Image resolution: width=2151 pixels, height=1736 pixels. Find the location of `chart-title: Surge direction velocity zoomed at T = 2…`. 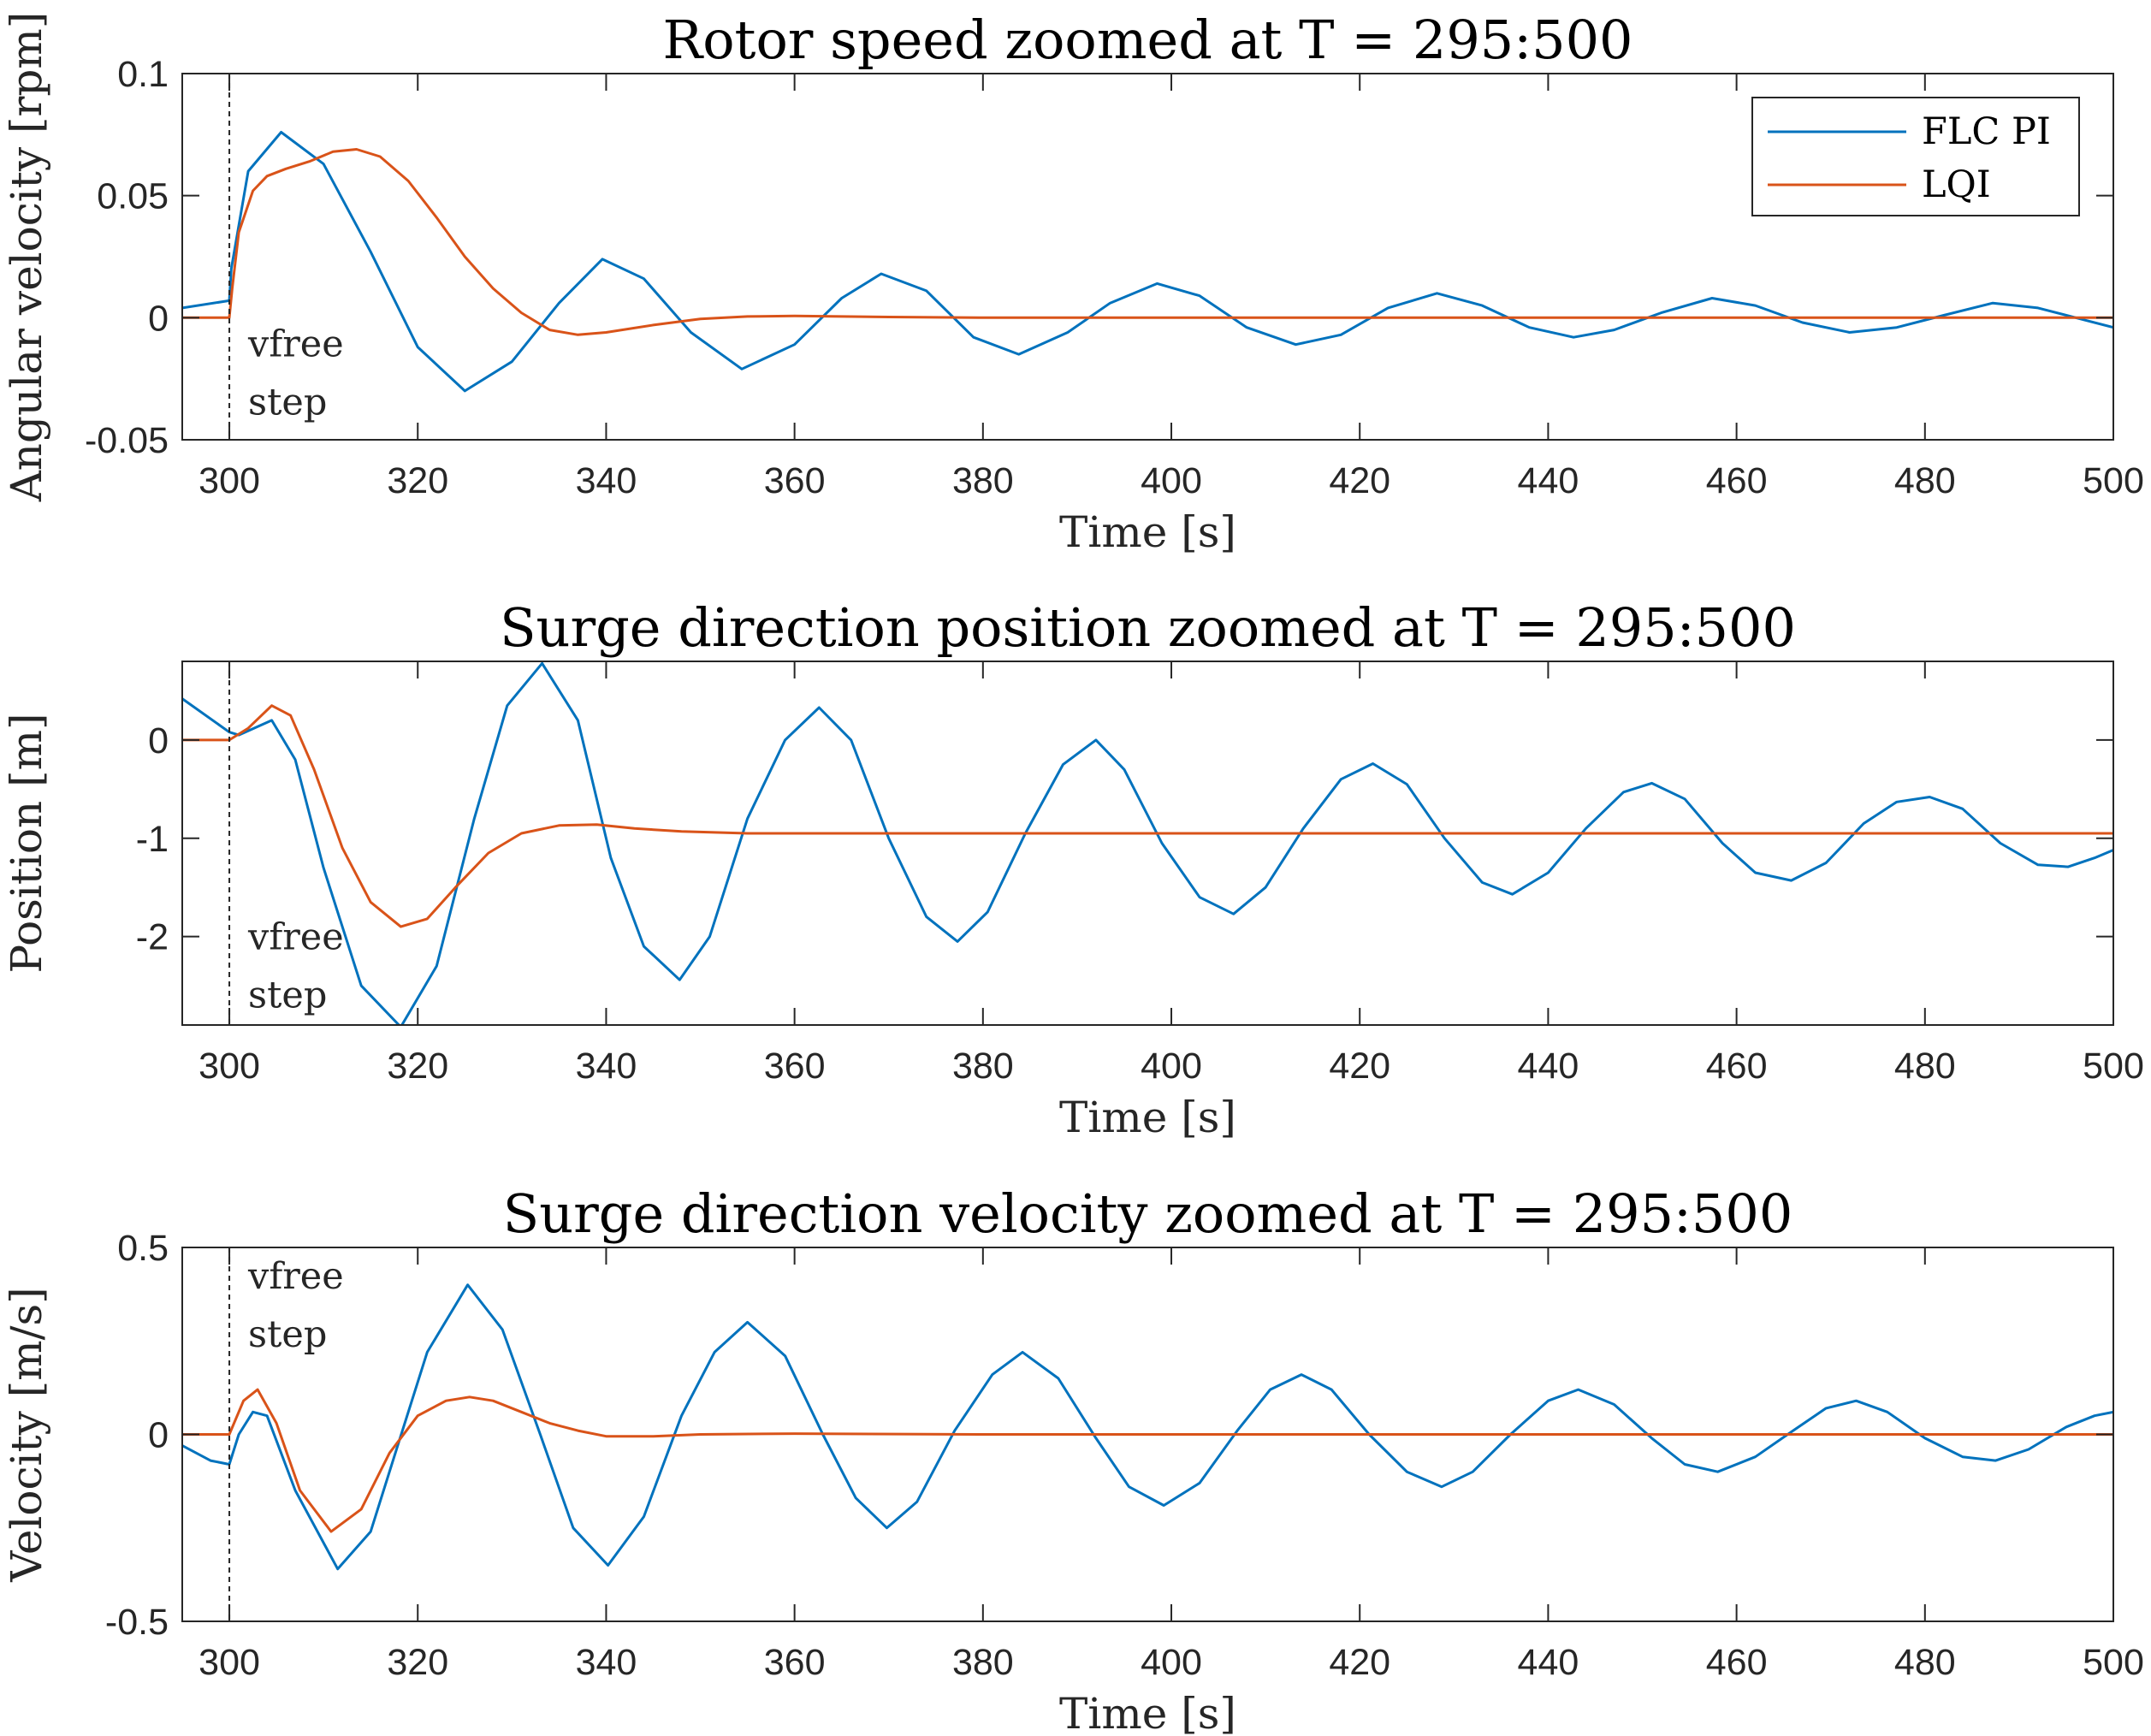

chart-title: Surge direction velocity zoomed at T = 2… is located at coordinates (1148, 1214).